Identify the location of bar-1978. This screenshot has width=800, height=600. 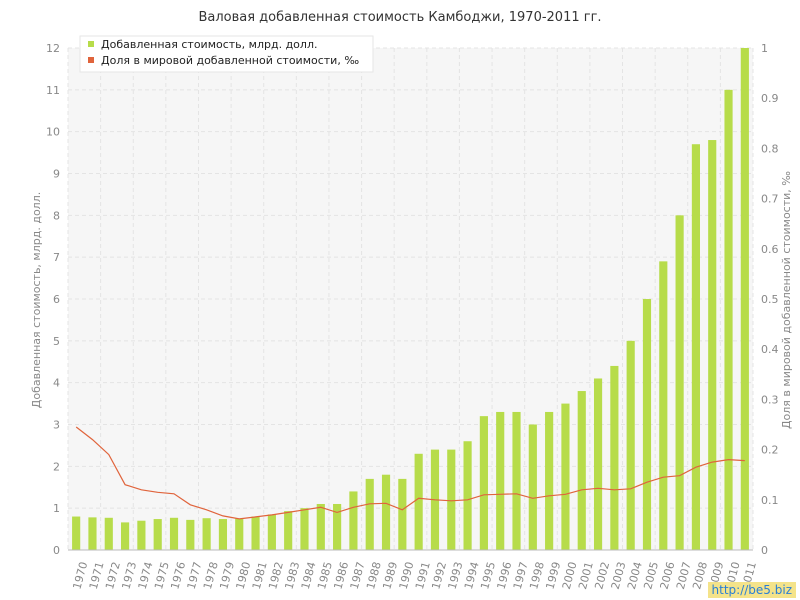
(206, 534).